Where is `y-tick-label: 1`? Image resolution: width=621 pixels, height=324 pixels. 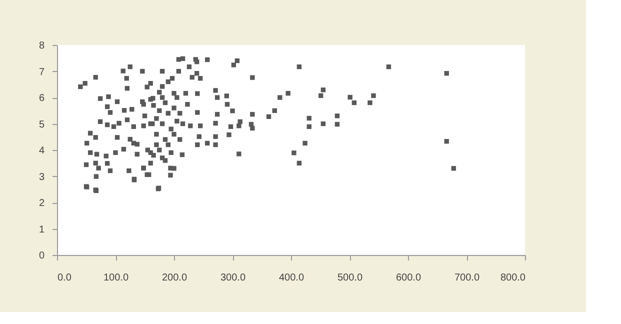 y-tick-label: 1 is located at coordinates (41, 230).